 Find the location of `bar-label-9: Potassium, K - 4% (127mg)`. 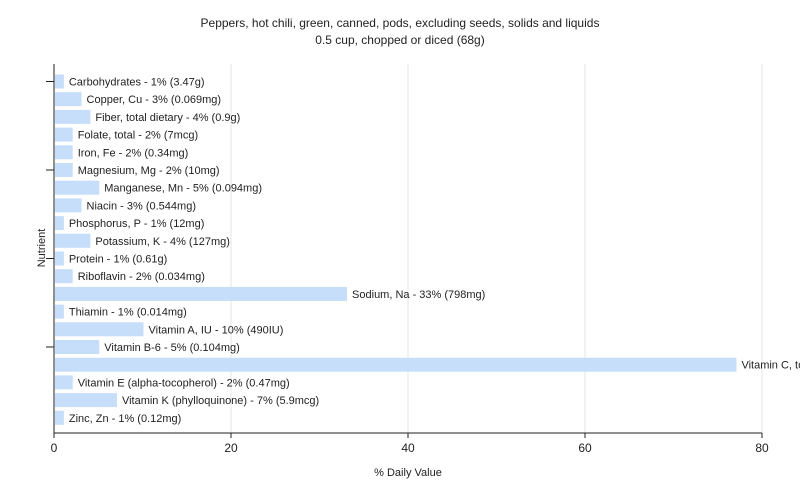

bar-label-9: Potassium, K - 4% (127mg) is located at coordinates (162, 242).